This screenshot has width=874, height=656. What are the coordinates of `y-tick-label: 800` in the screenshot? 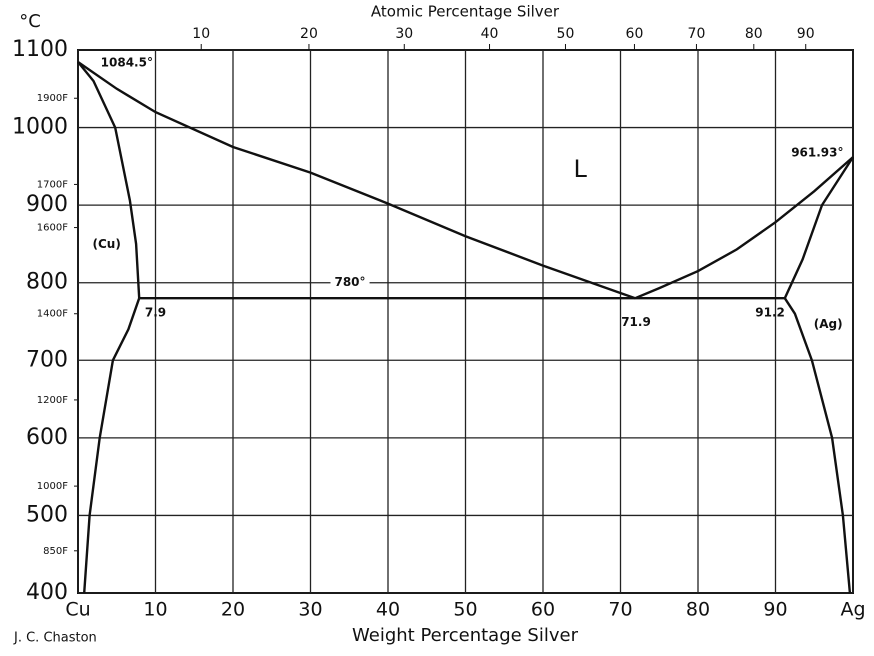 It's located at (47, 282).